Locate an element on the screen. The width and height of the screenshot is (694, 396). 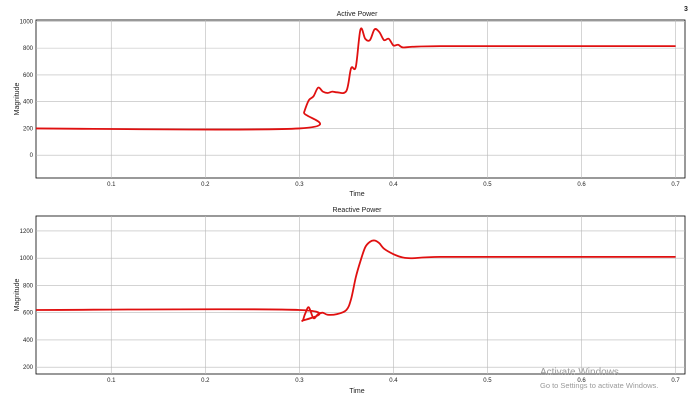
chart-title: Active Power is located at coordinates (358, 14).